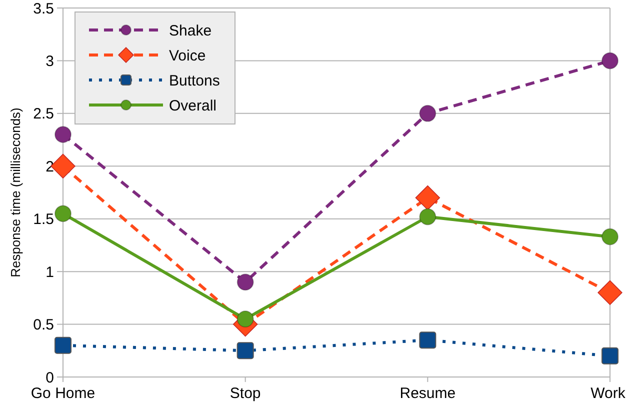  What do you see at coordinates (608, 393) in the screenshot?
I see `x-tick-label: Work` at bounding box center [608, 393].